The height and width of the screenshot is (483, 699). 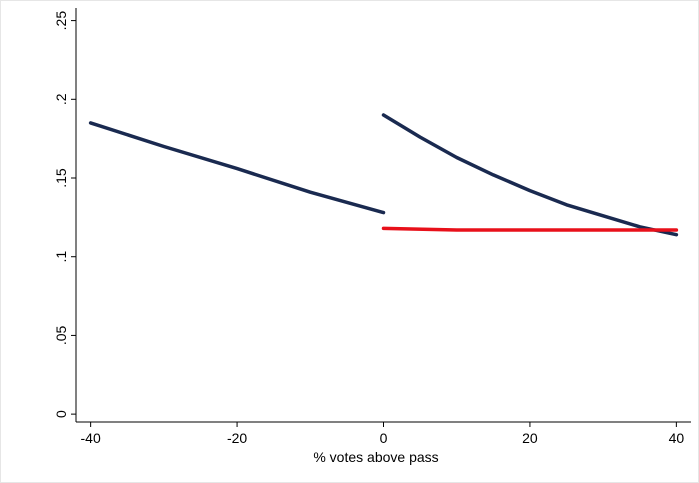 What do you see at coordinates (677, 438) in the screenshot?
I see `x-tick-label: 40` at bounding box center [677, 438].